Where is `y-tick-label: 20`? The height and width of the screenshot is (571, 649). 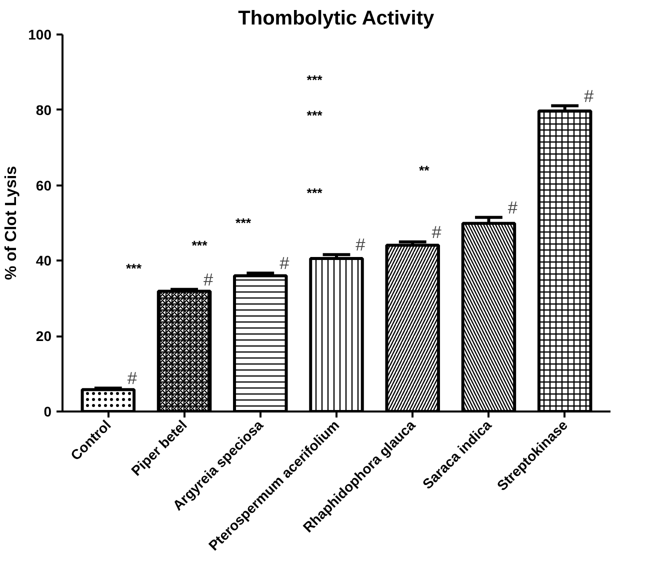 y-tick-label: 20 is located at coordinates (44, 336).